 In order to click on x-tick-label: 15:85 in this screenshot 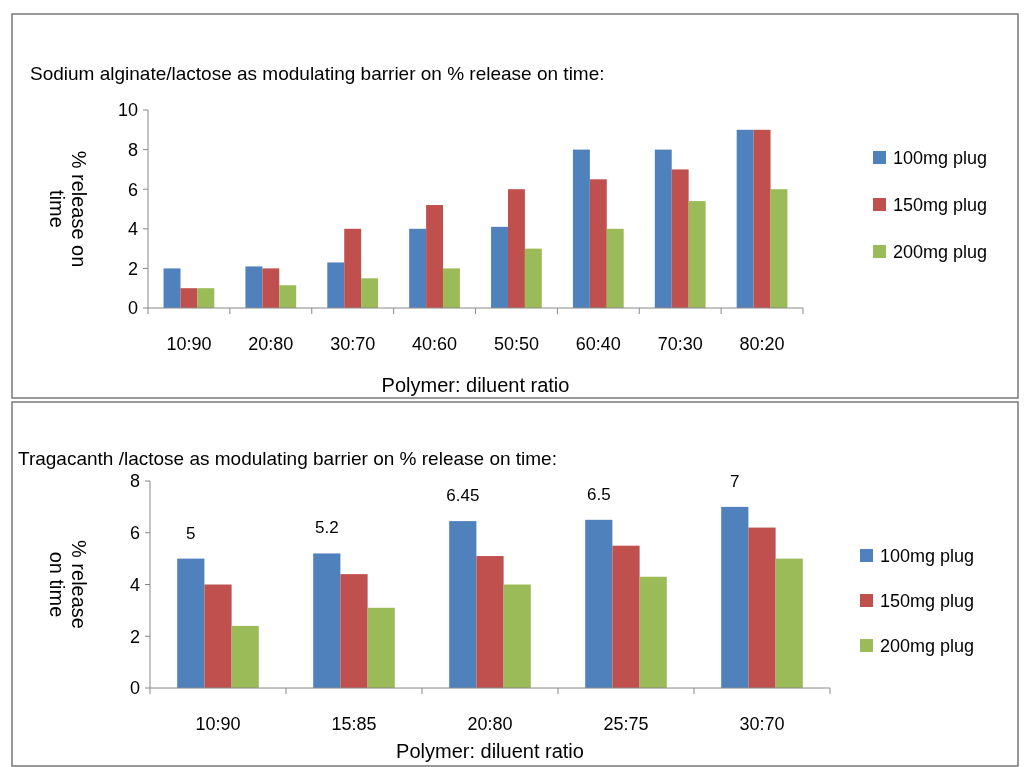, I will do `click(354, 724)`.